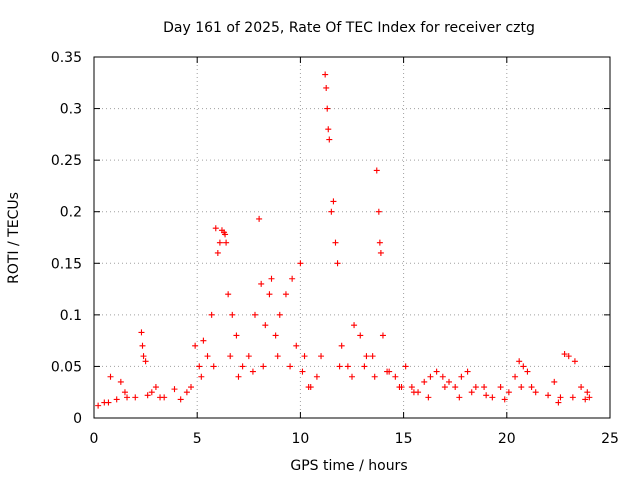  What do you see at coordinates (404, 439) in the screenshot?
I see `x-tick-label: 15` at bounding box center [404, 439].